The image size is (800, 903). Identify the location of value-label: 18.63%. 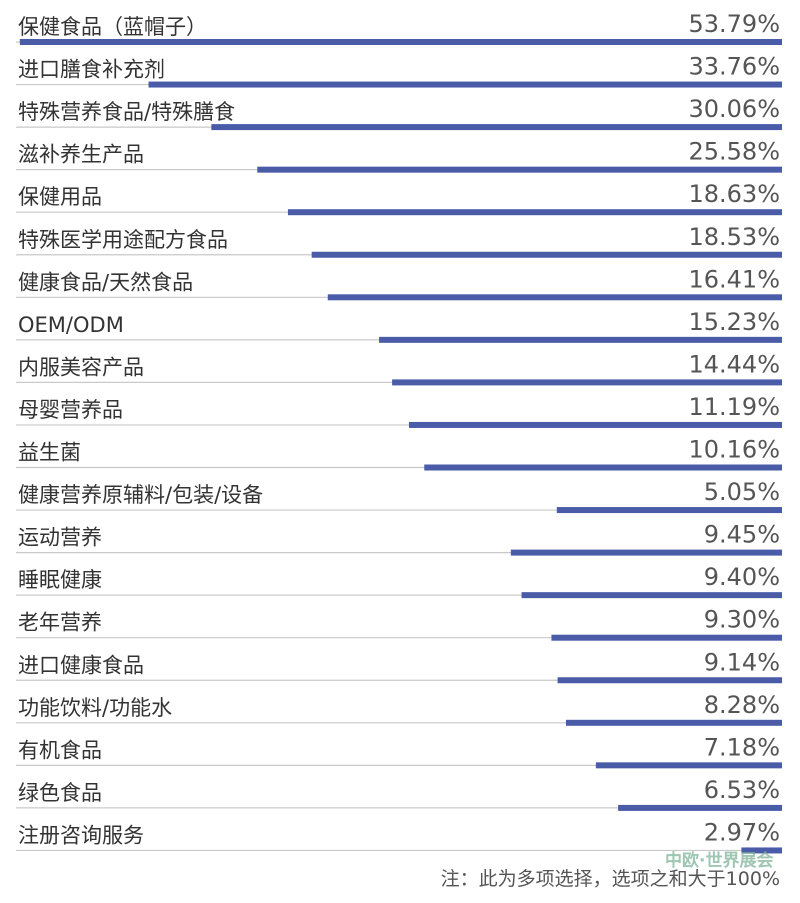
(734, 194).